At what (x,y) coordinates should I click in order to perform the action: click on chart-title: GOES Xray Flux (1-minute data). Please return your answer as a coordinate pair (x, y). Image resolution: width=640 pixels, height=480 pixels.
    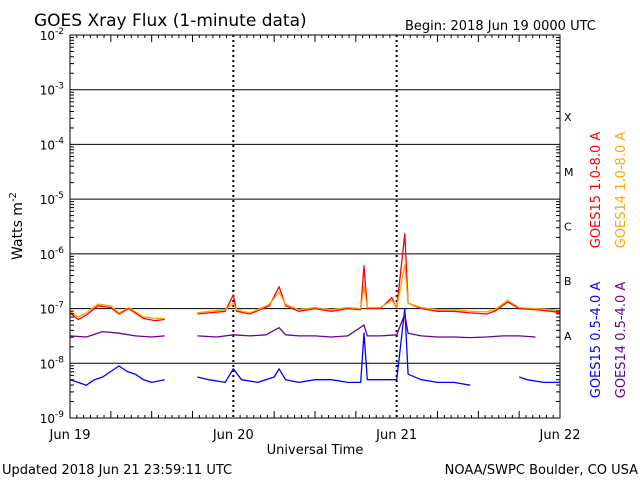
    Looking at the image, I should click on (170, 21).